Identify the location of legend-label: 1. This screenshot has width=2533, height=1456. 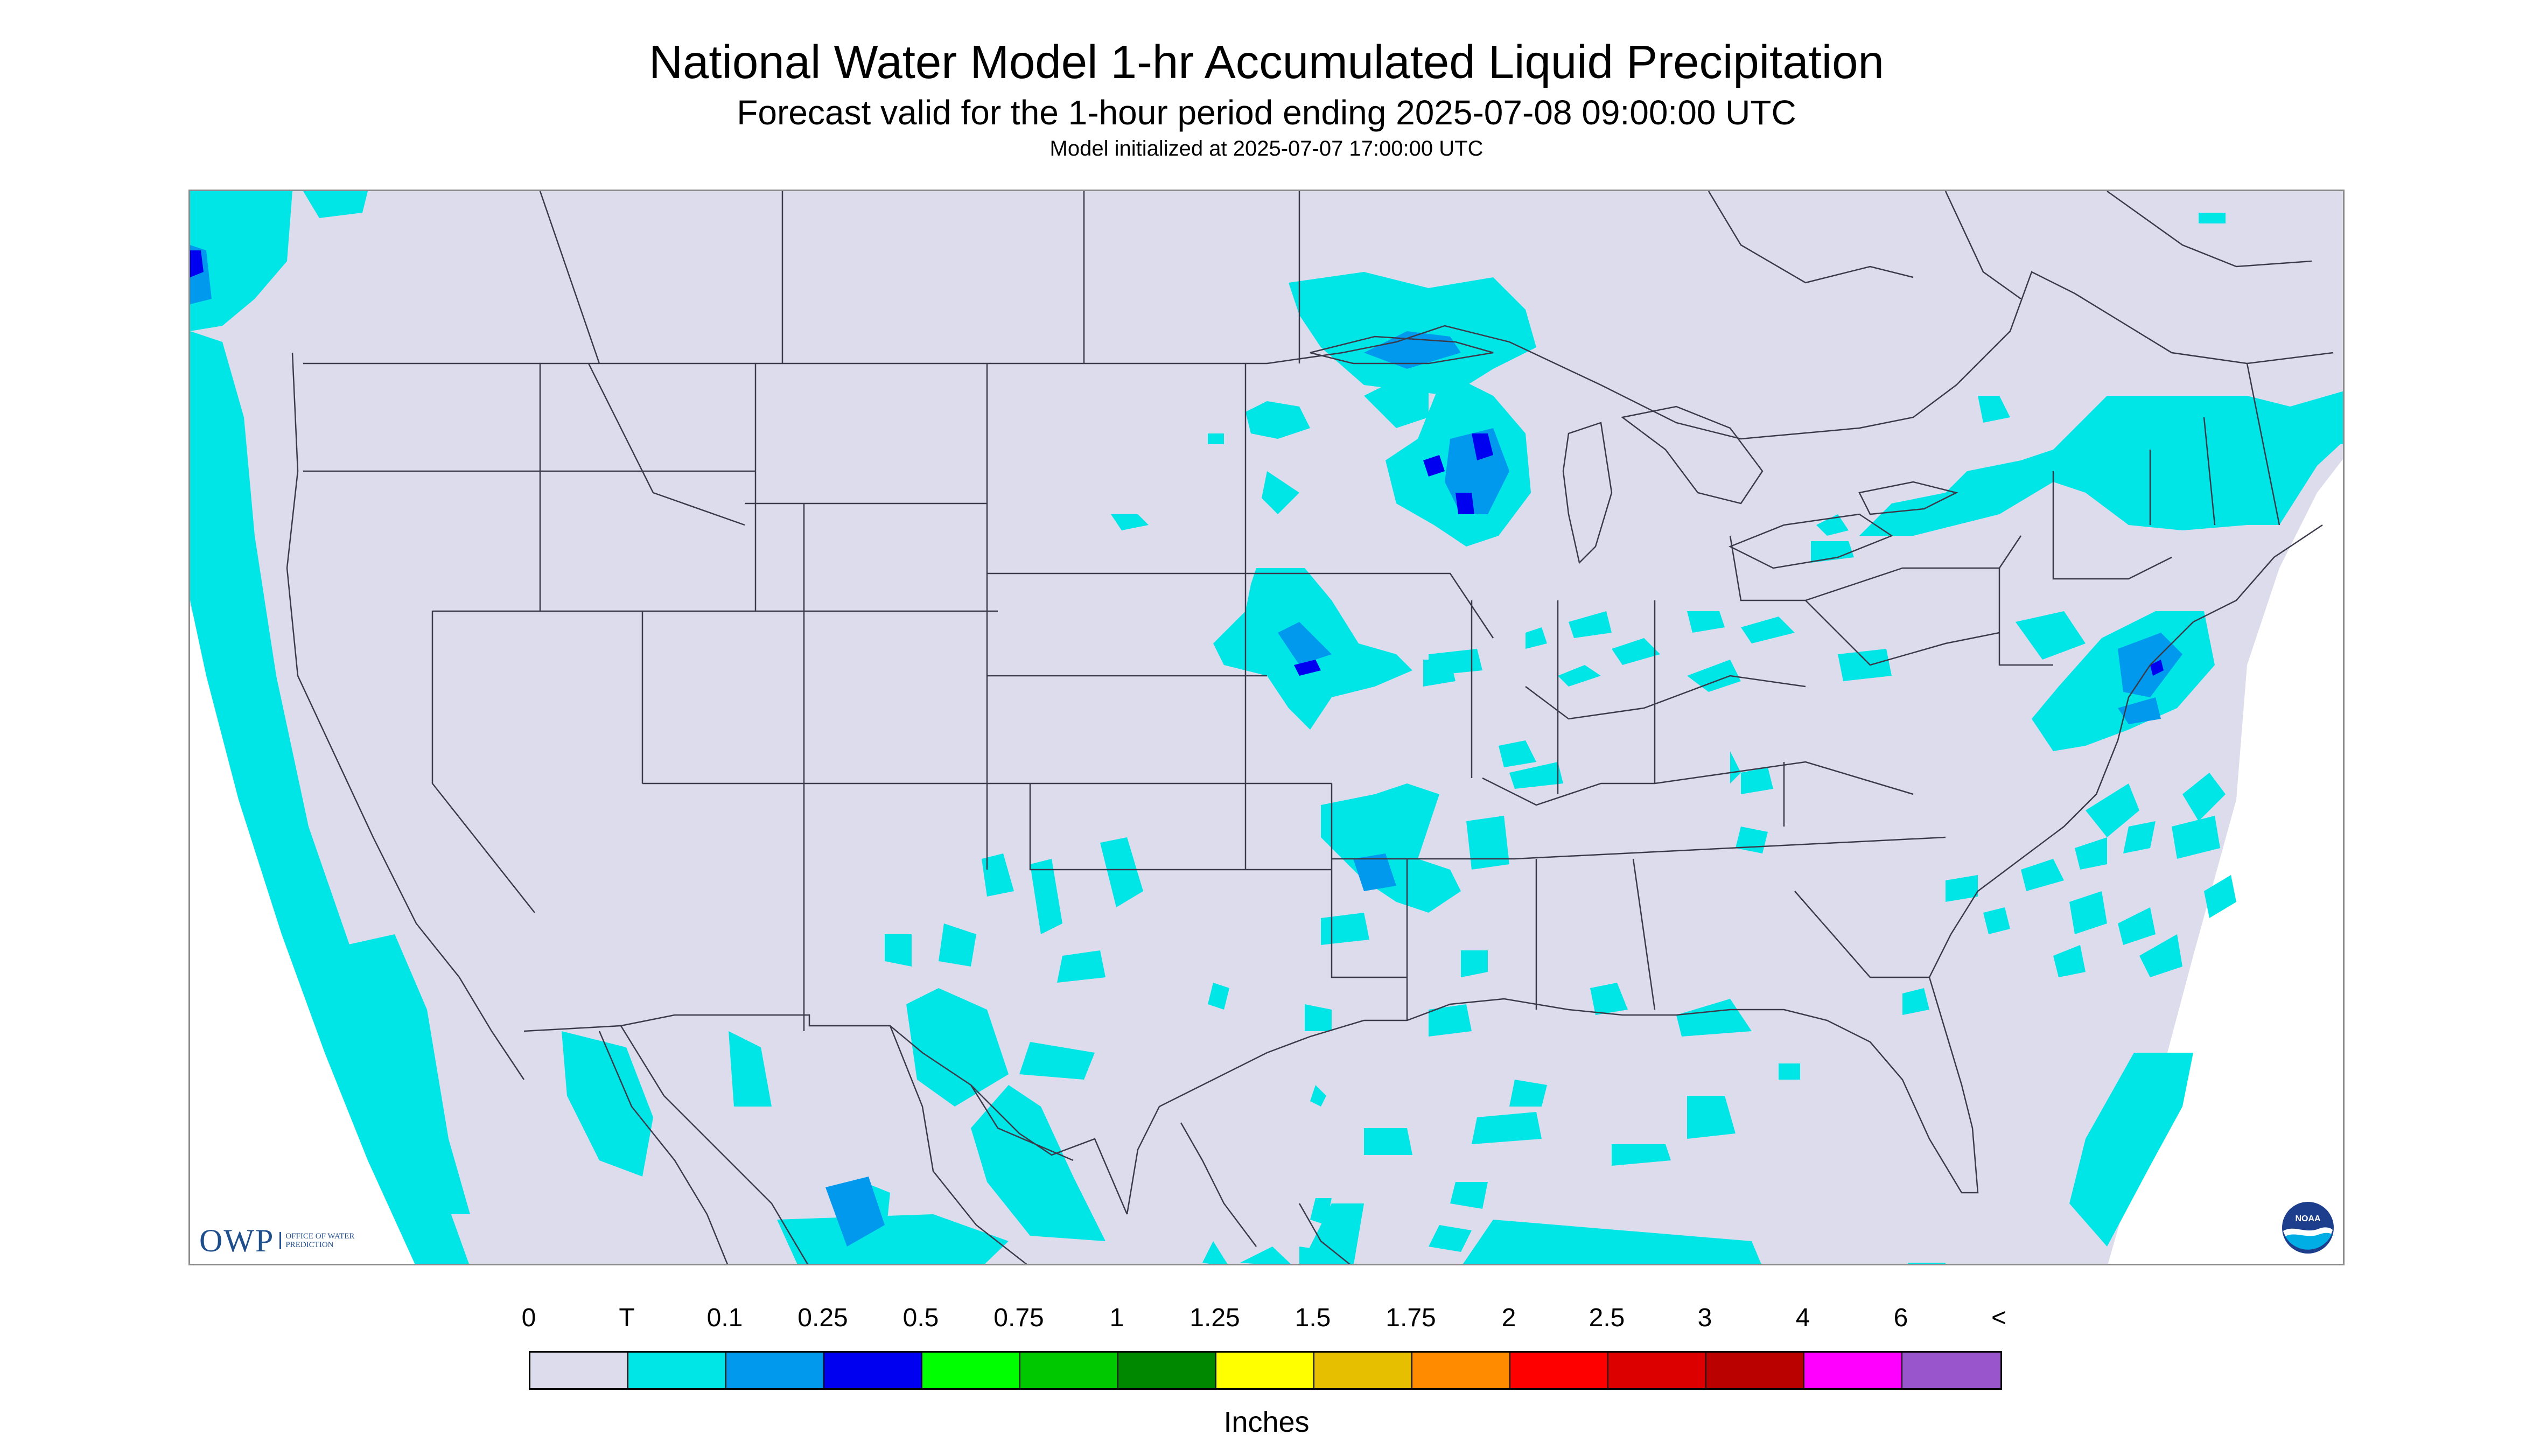
(1117, 1318).